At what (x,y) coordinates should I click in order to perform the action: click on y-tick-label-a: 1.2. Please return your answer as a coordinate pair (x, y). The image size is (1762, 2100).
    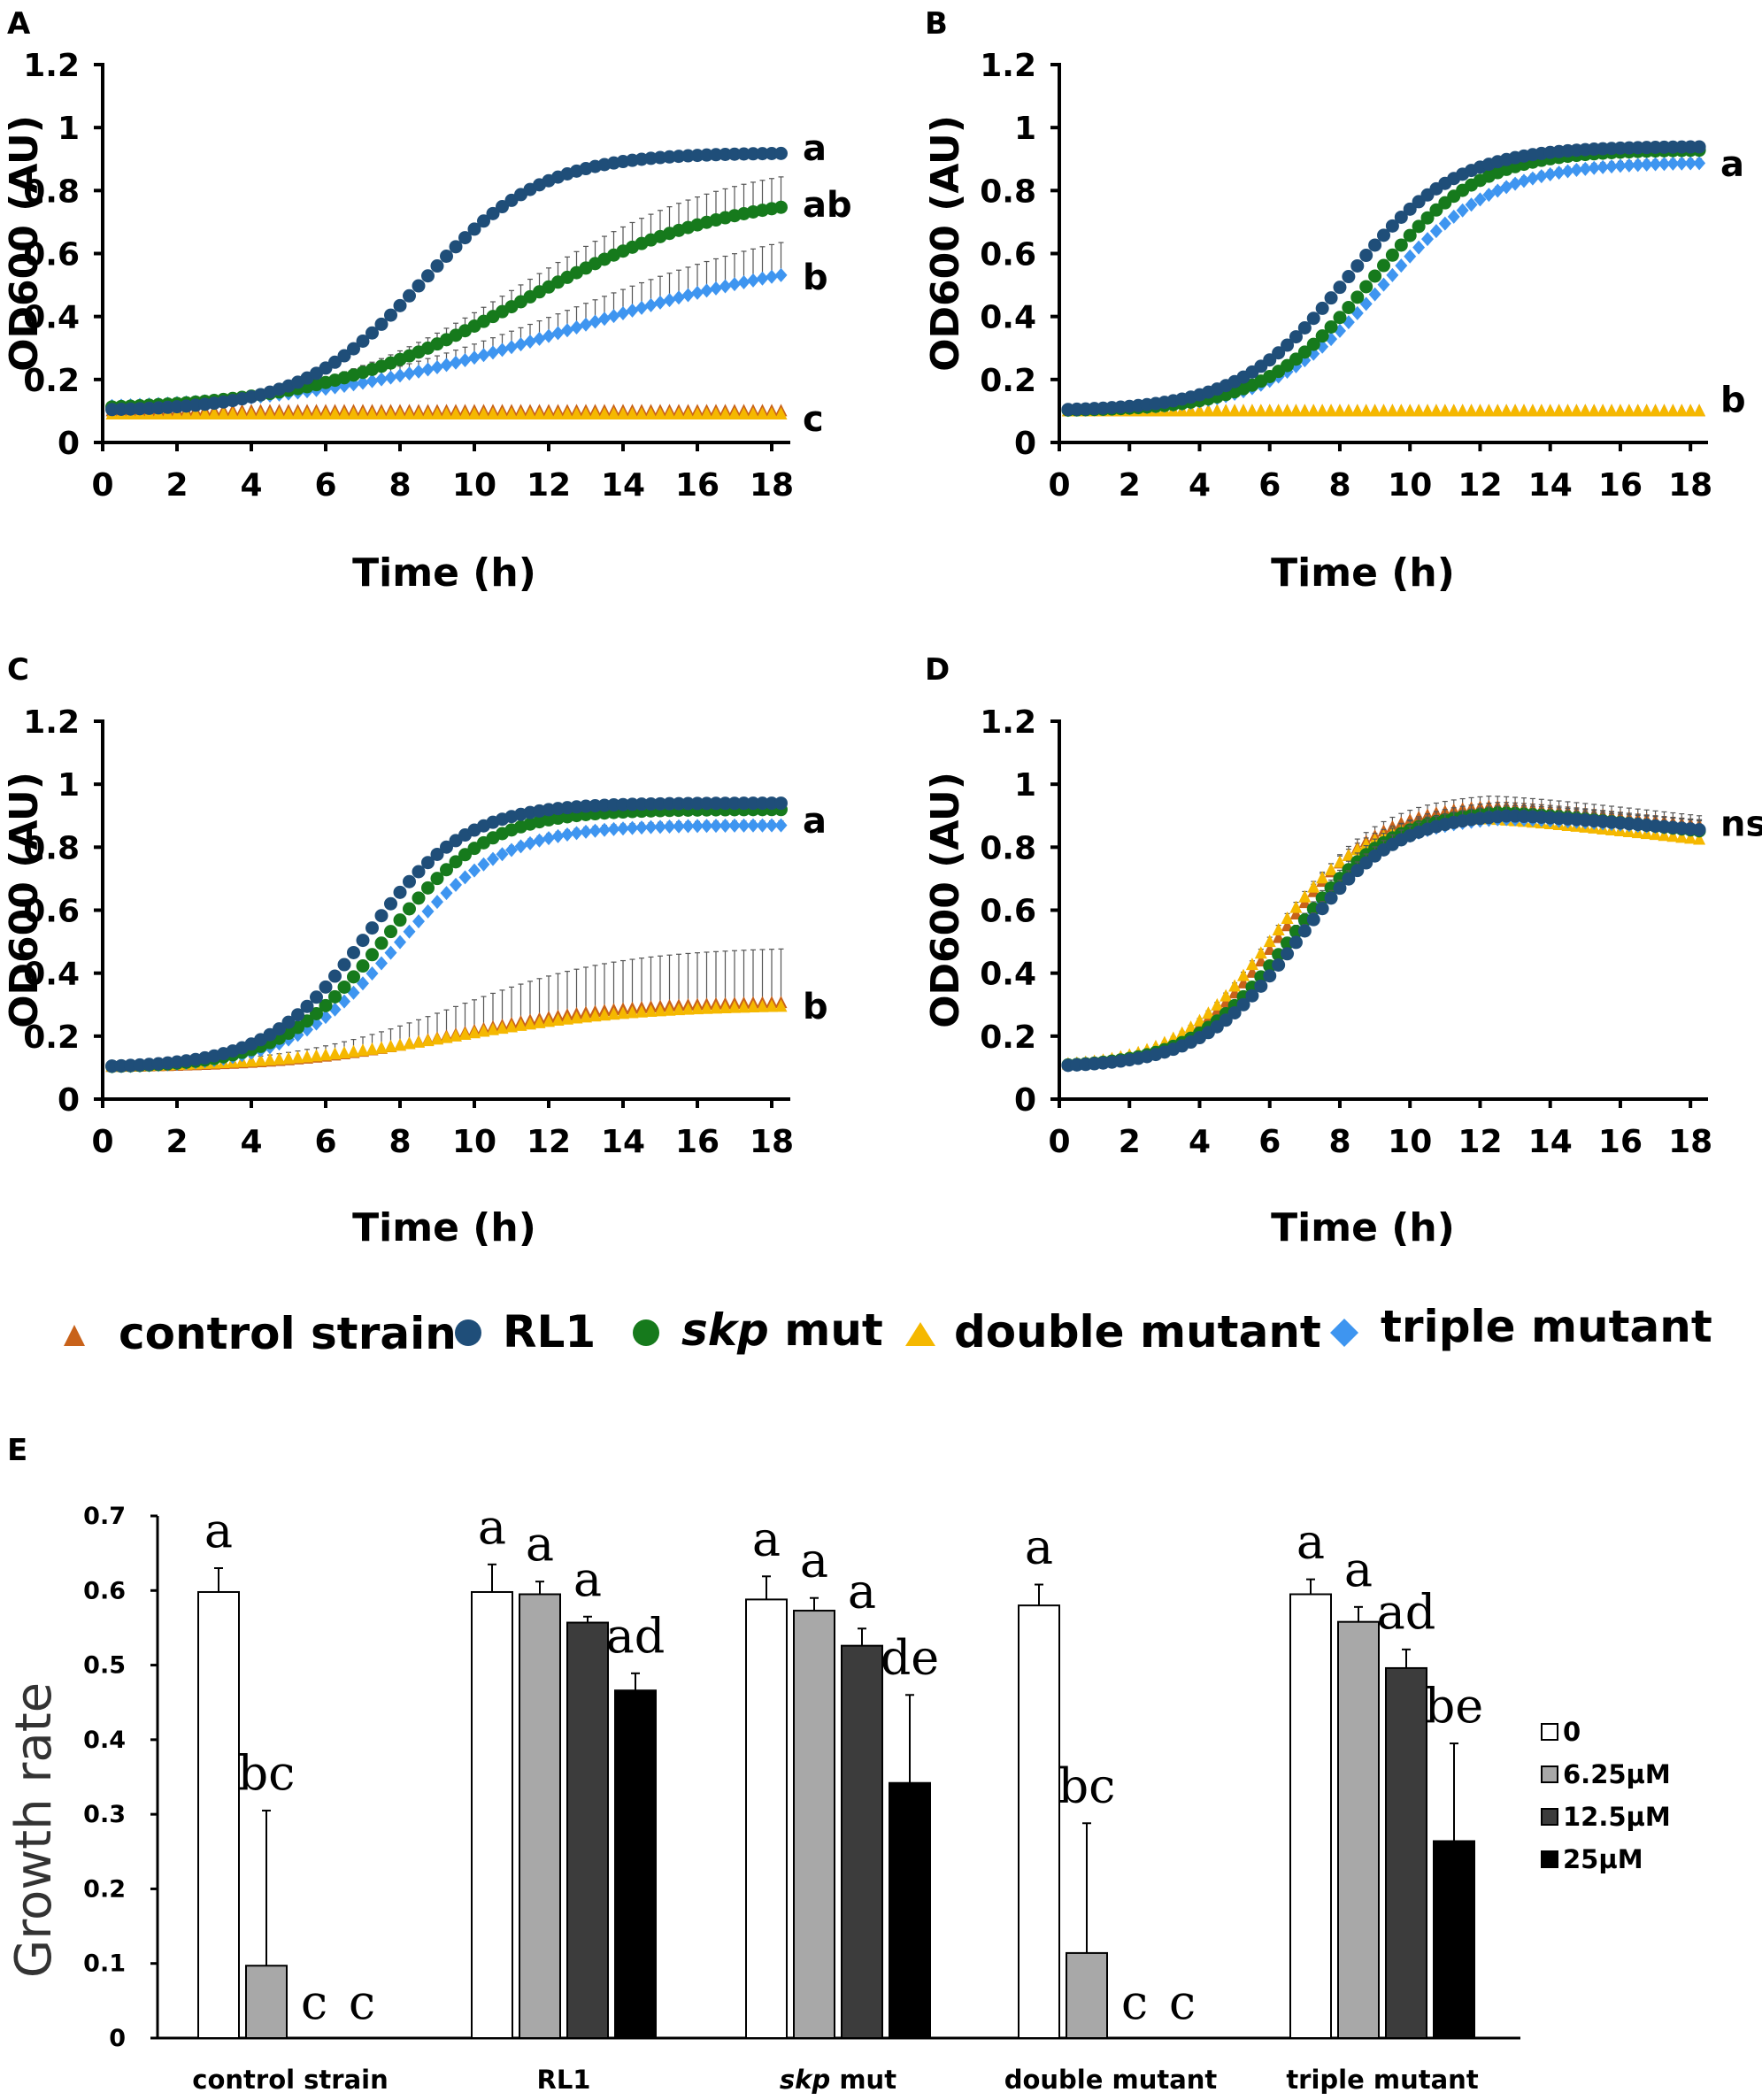
    Looking at the image, I should click on (52, 66).